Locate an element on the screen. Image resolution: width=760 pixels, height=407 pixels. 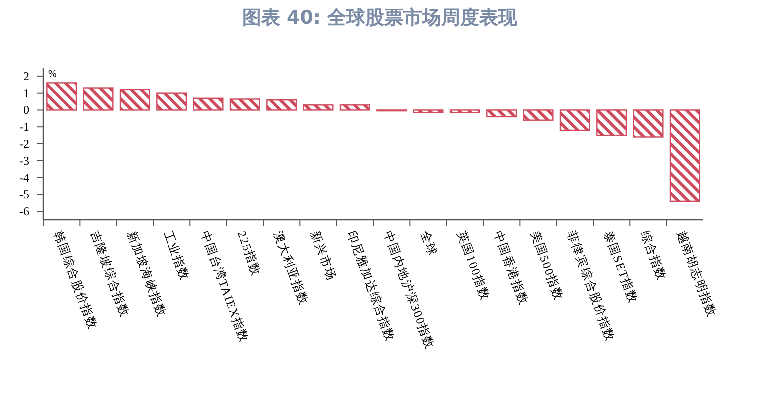
y-tick-label: -2 is located at coordinates (25, 144).